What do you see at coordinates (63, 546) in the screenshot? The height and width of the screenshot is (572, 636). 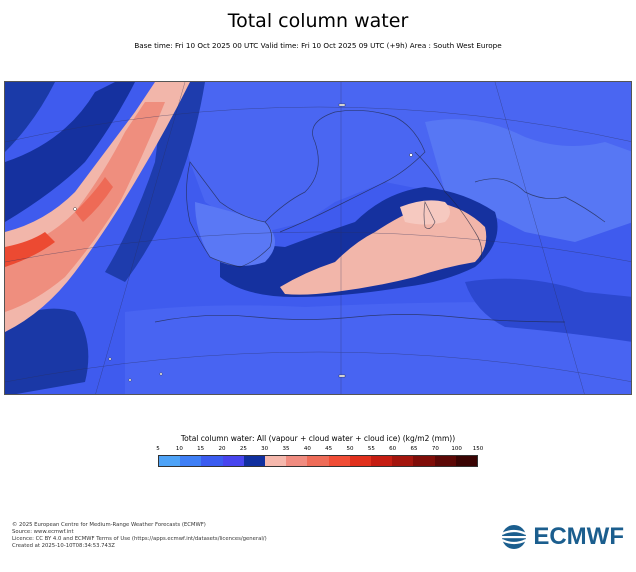 I see `credit-line-created: Created at 2025-10-10T08:34:53.743Z` at bounding box center [63, 546].